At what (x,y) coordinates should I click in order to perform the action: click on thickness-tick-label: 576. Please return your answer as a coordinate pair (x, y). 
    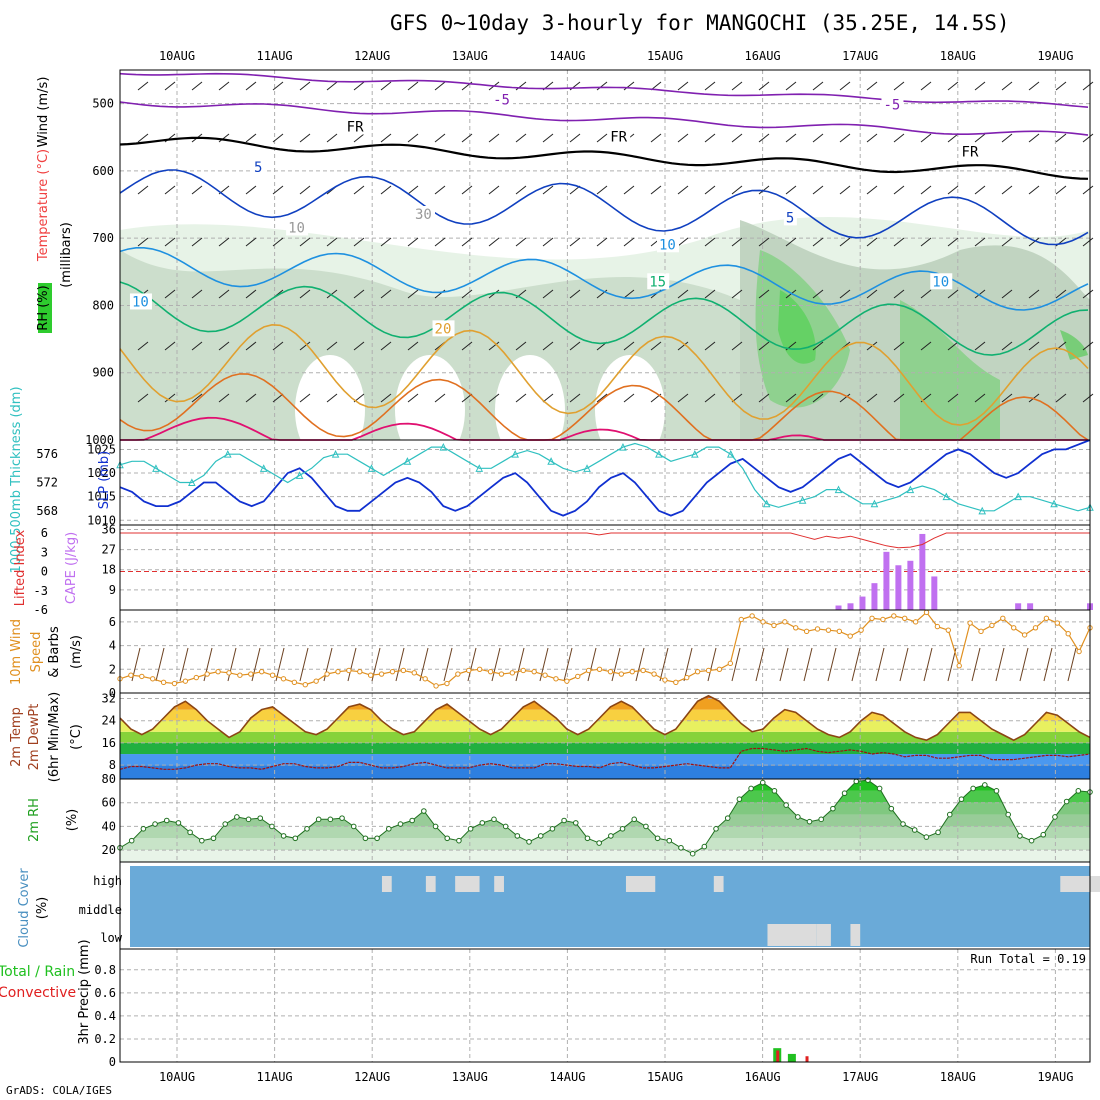
    Looking at the image, I should click on (47, 454).